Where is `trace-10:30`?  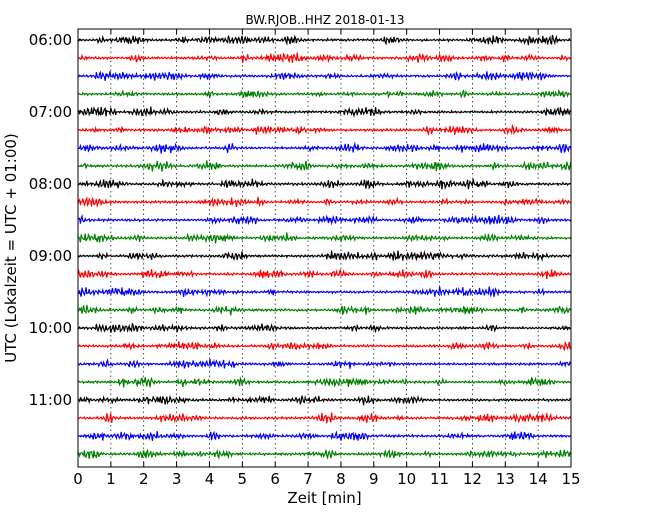
trace-10:30 is located at coordinates (324, 363).